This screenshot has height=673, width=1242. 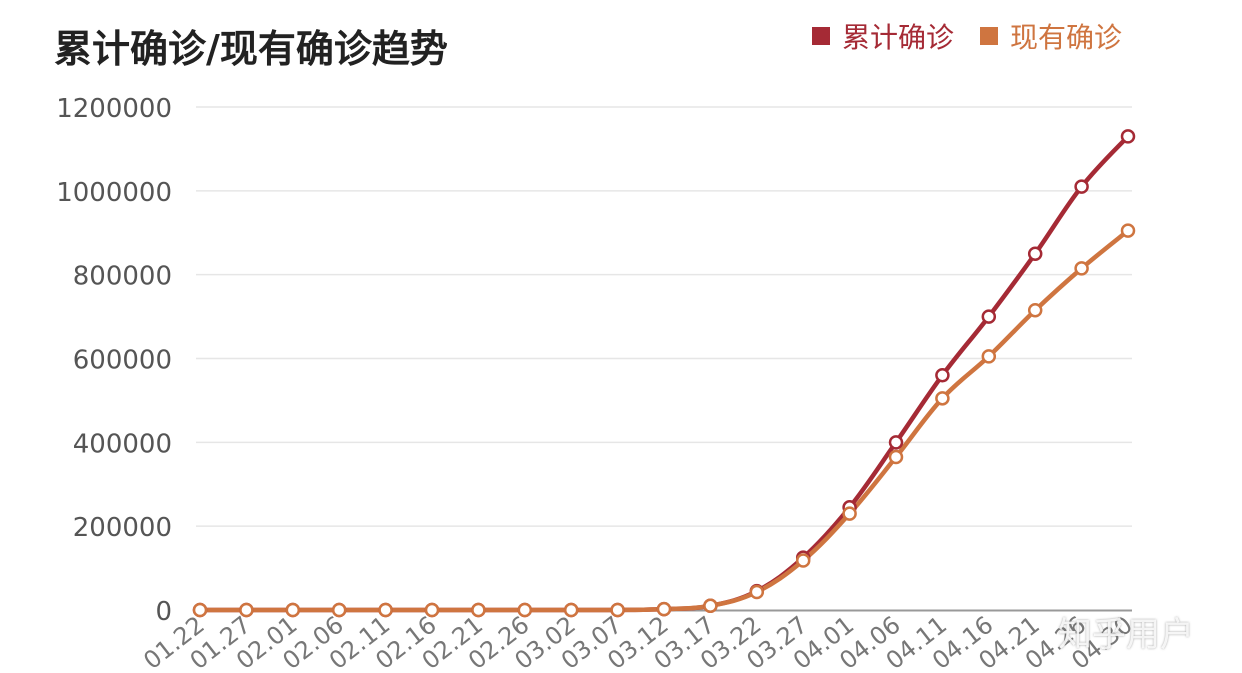 I want to click on legend-swatch-current, so click(x=989, y=36).